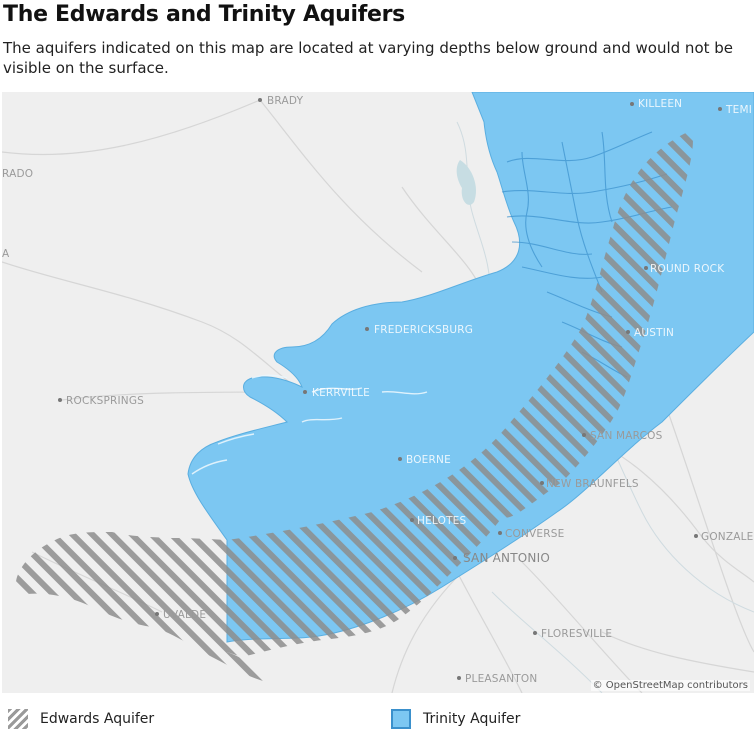 This screenshot has height=741, width=756. What do you see at coordinates (687, 269) in the screenshot?
I see `city-label-round-rock: ROUND ROCK` at bounding box center [687, 269].